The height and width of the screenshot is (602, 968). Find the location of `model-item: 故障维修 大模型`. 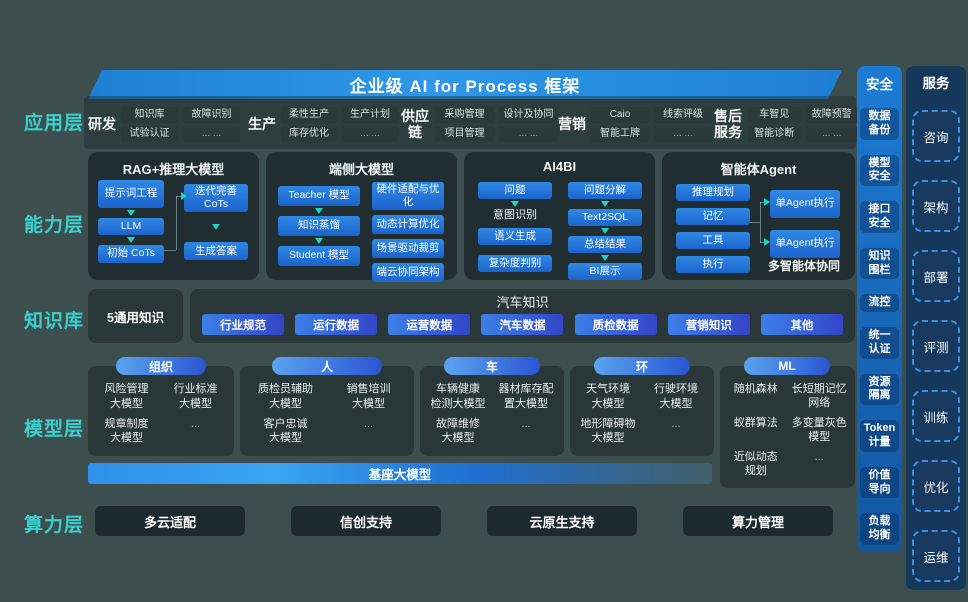

model-item: 故障维修 大模型 is located at coordinates (458, 431).